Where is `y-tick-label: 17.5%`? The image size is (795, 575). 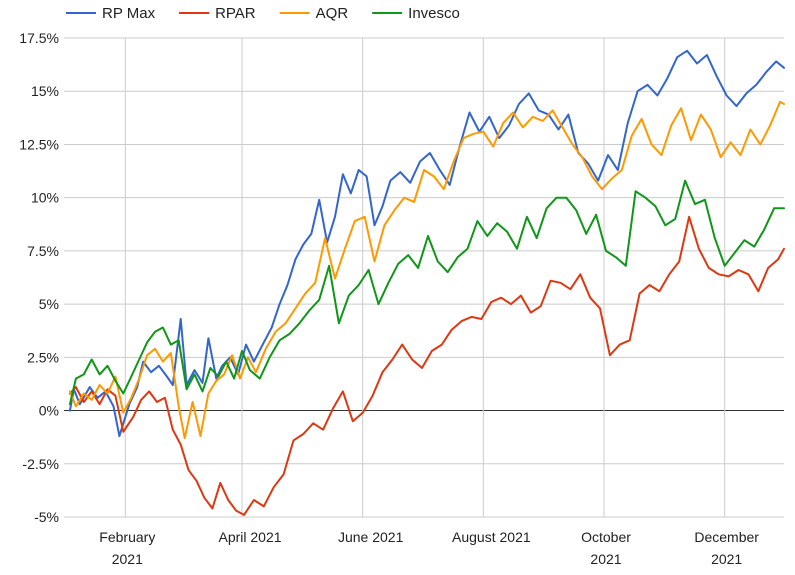
y-tick-label: 17.5% is located at coordinates (39, 38).